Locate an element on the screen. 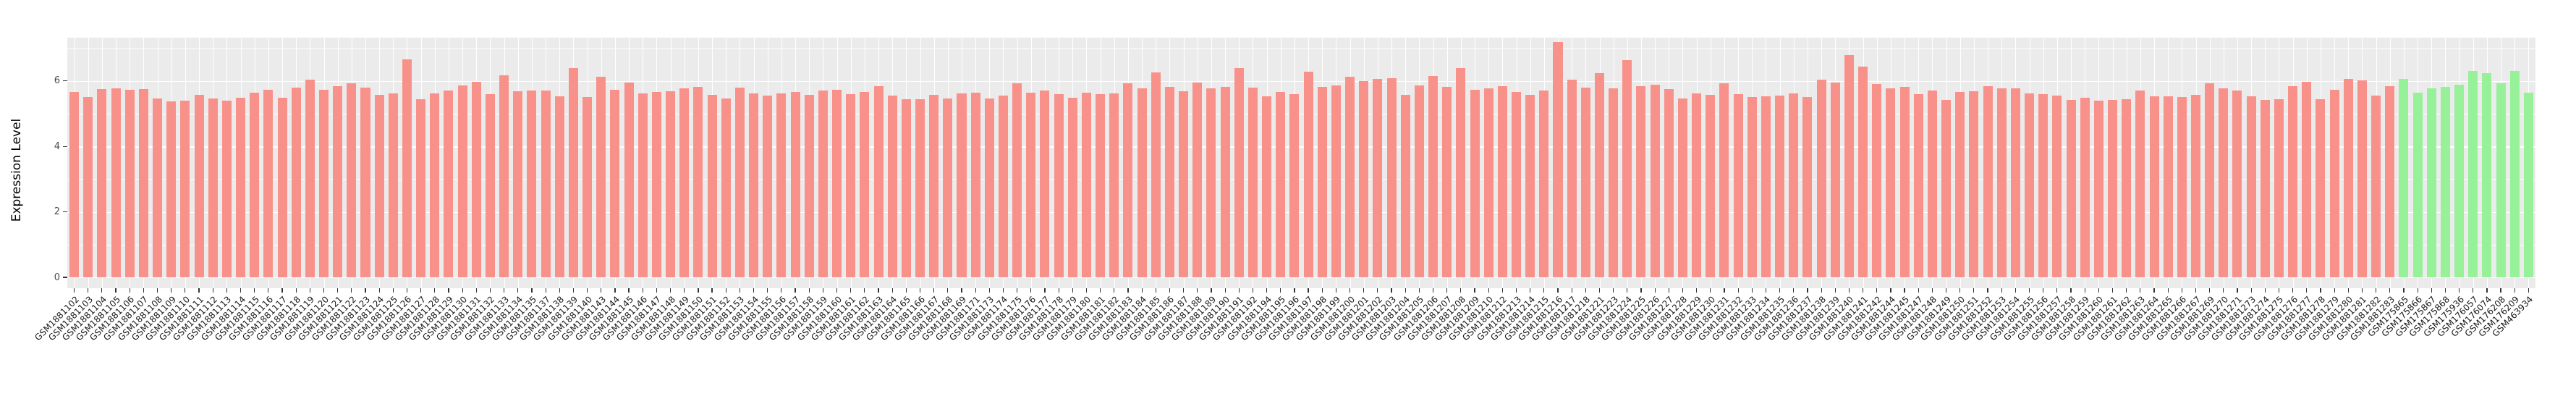 The image size is (2576, 420). bar-GSM1881206 is located at coordinates (1433, 176).